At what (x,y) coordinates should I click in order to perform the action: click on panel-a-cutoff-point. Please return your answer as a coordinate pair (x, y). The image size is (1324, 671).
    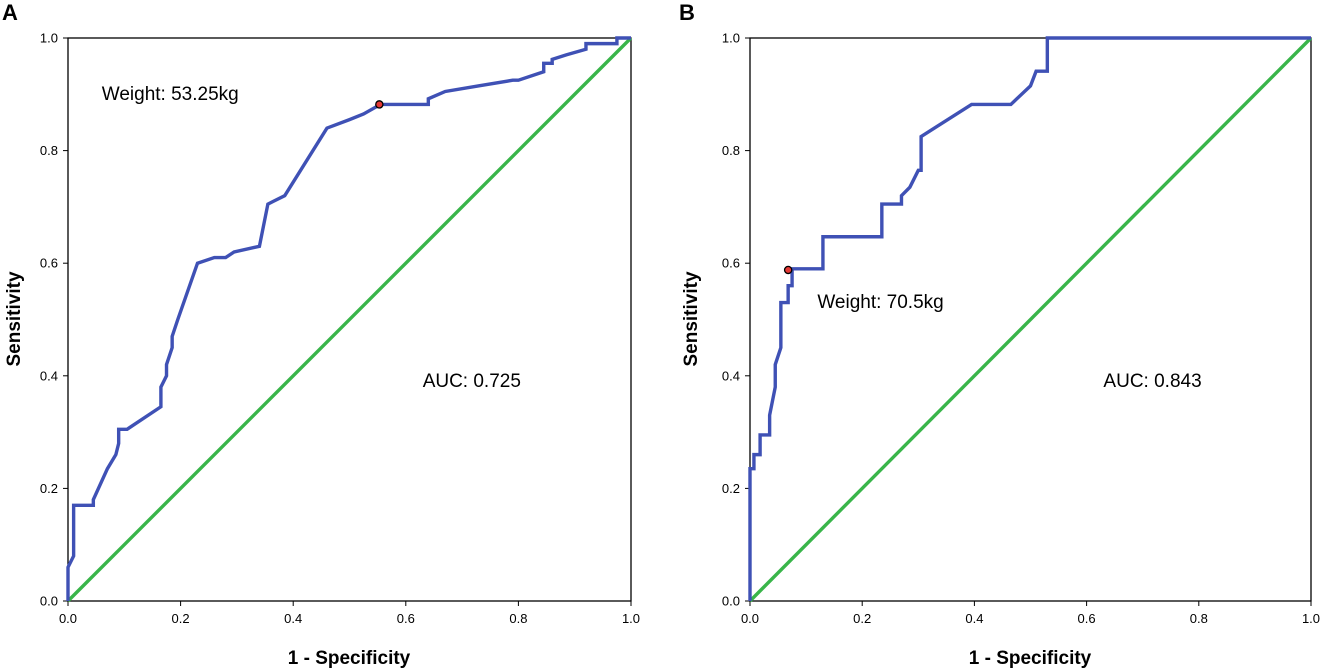
    Looking at the image, I should click on (379, 104).